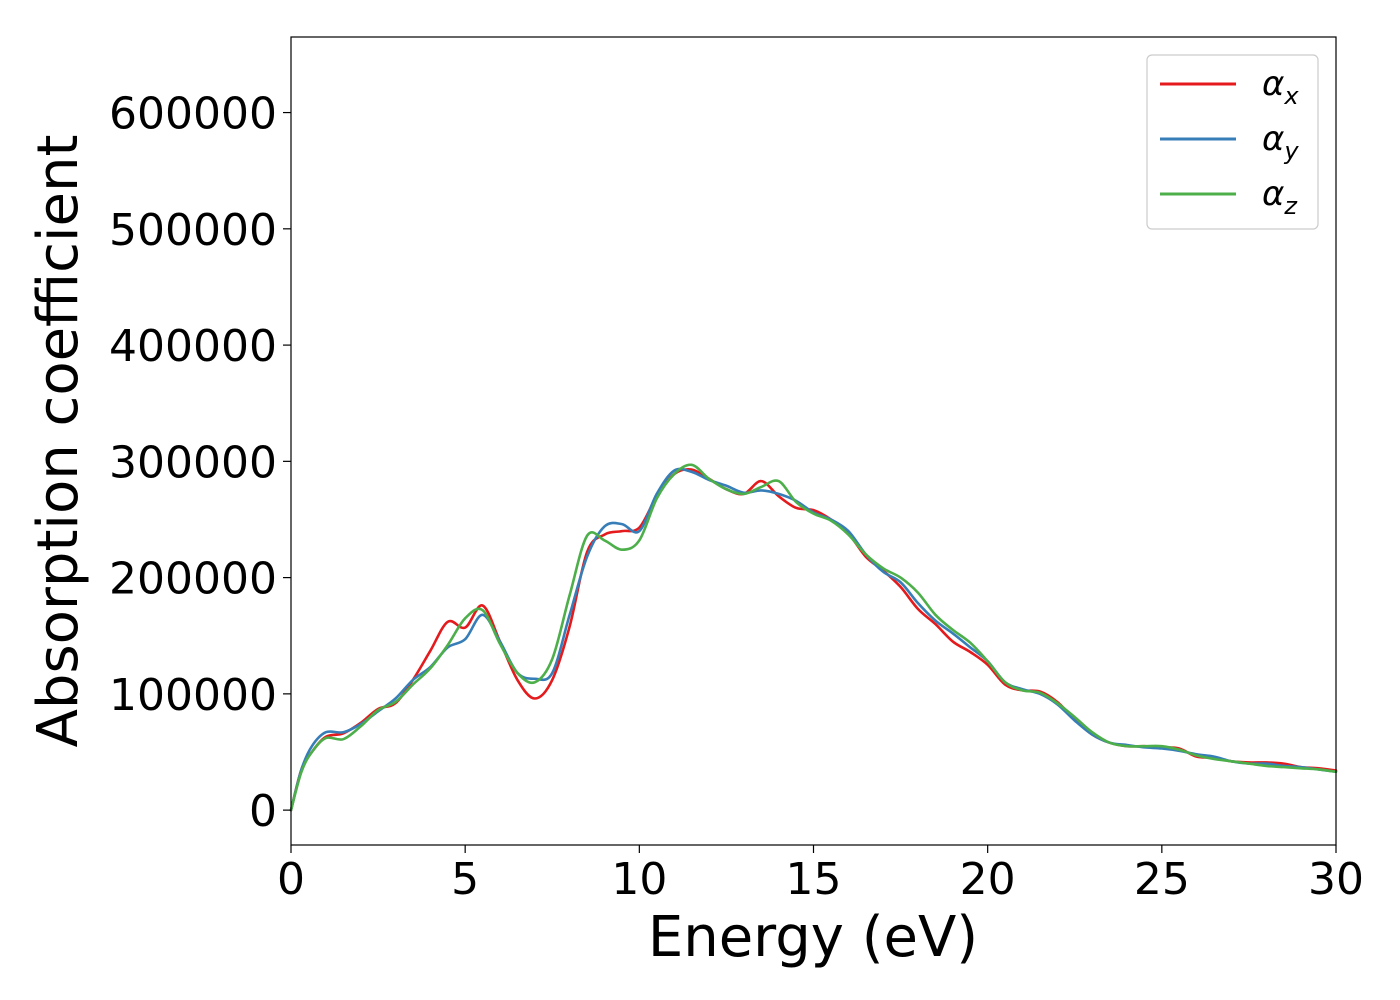 The image size is (1400, 1000). I want to click on x-axis: 0 5 10 15 20 25 30, so click(820, 875).